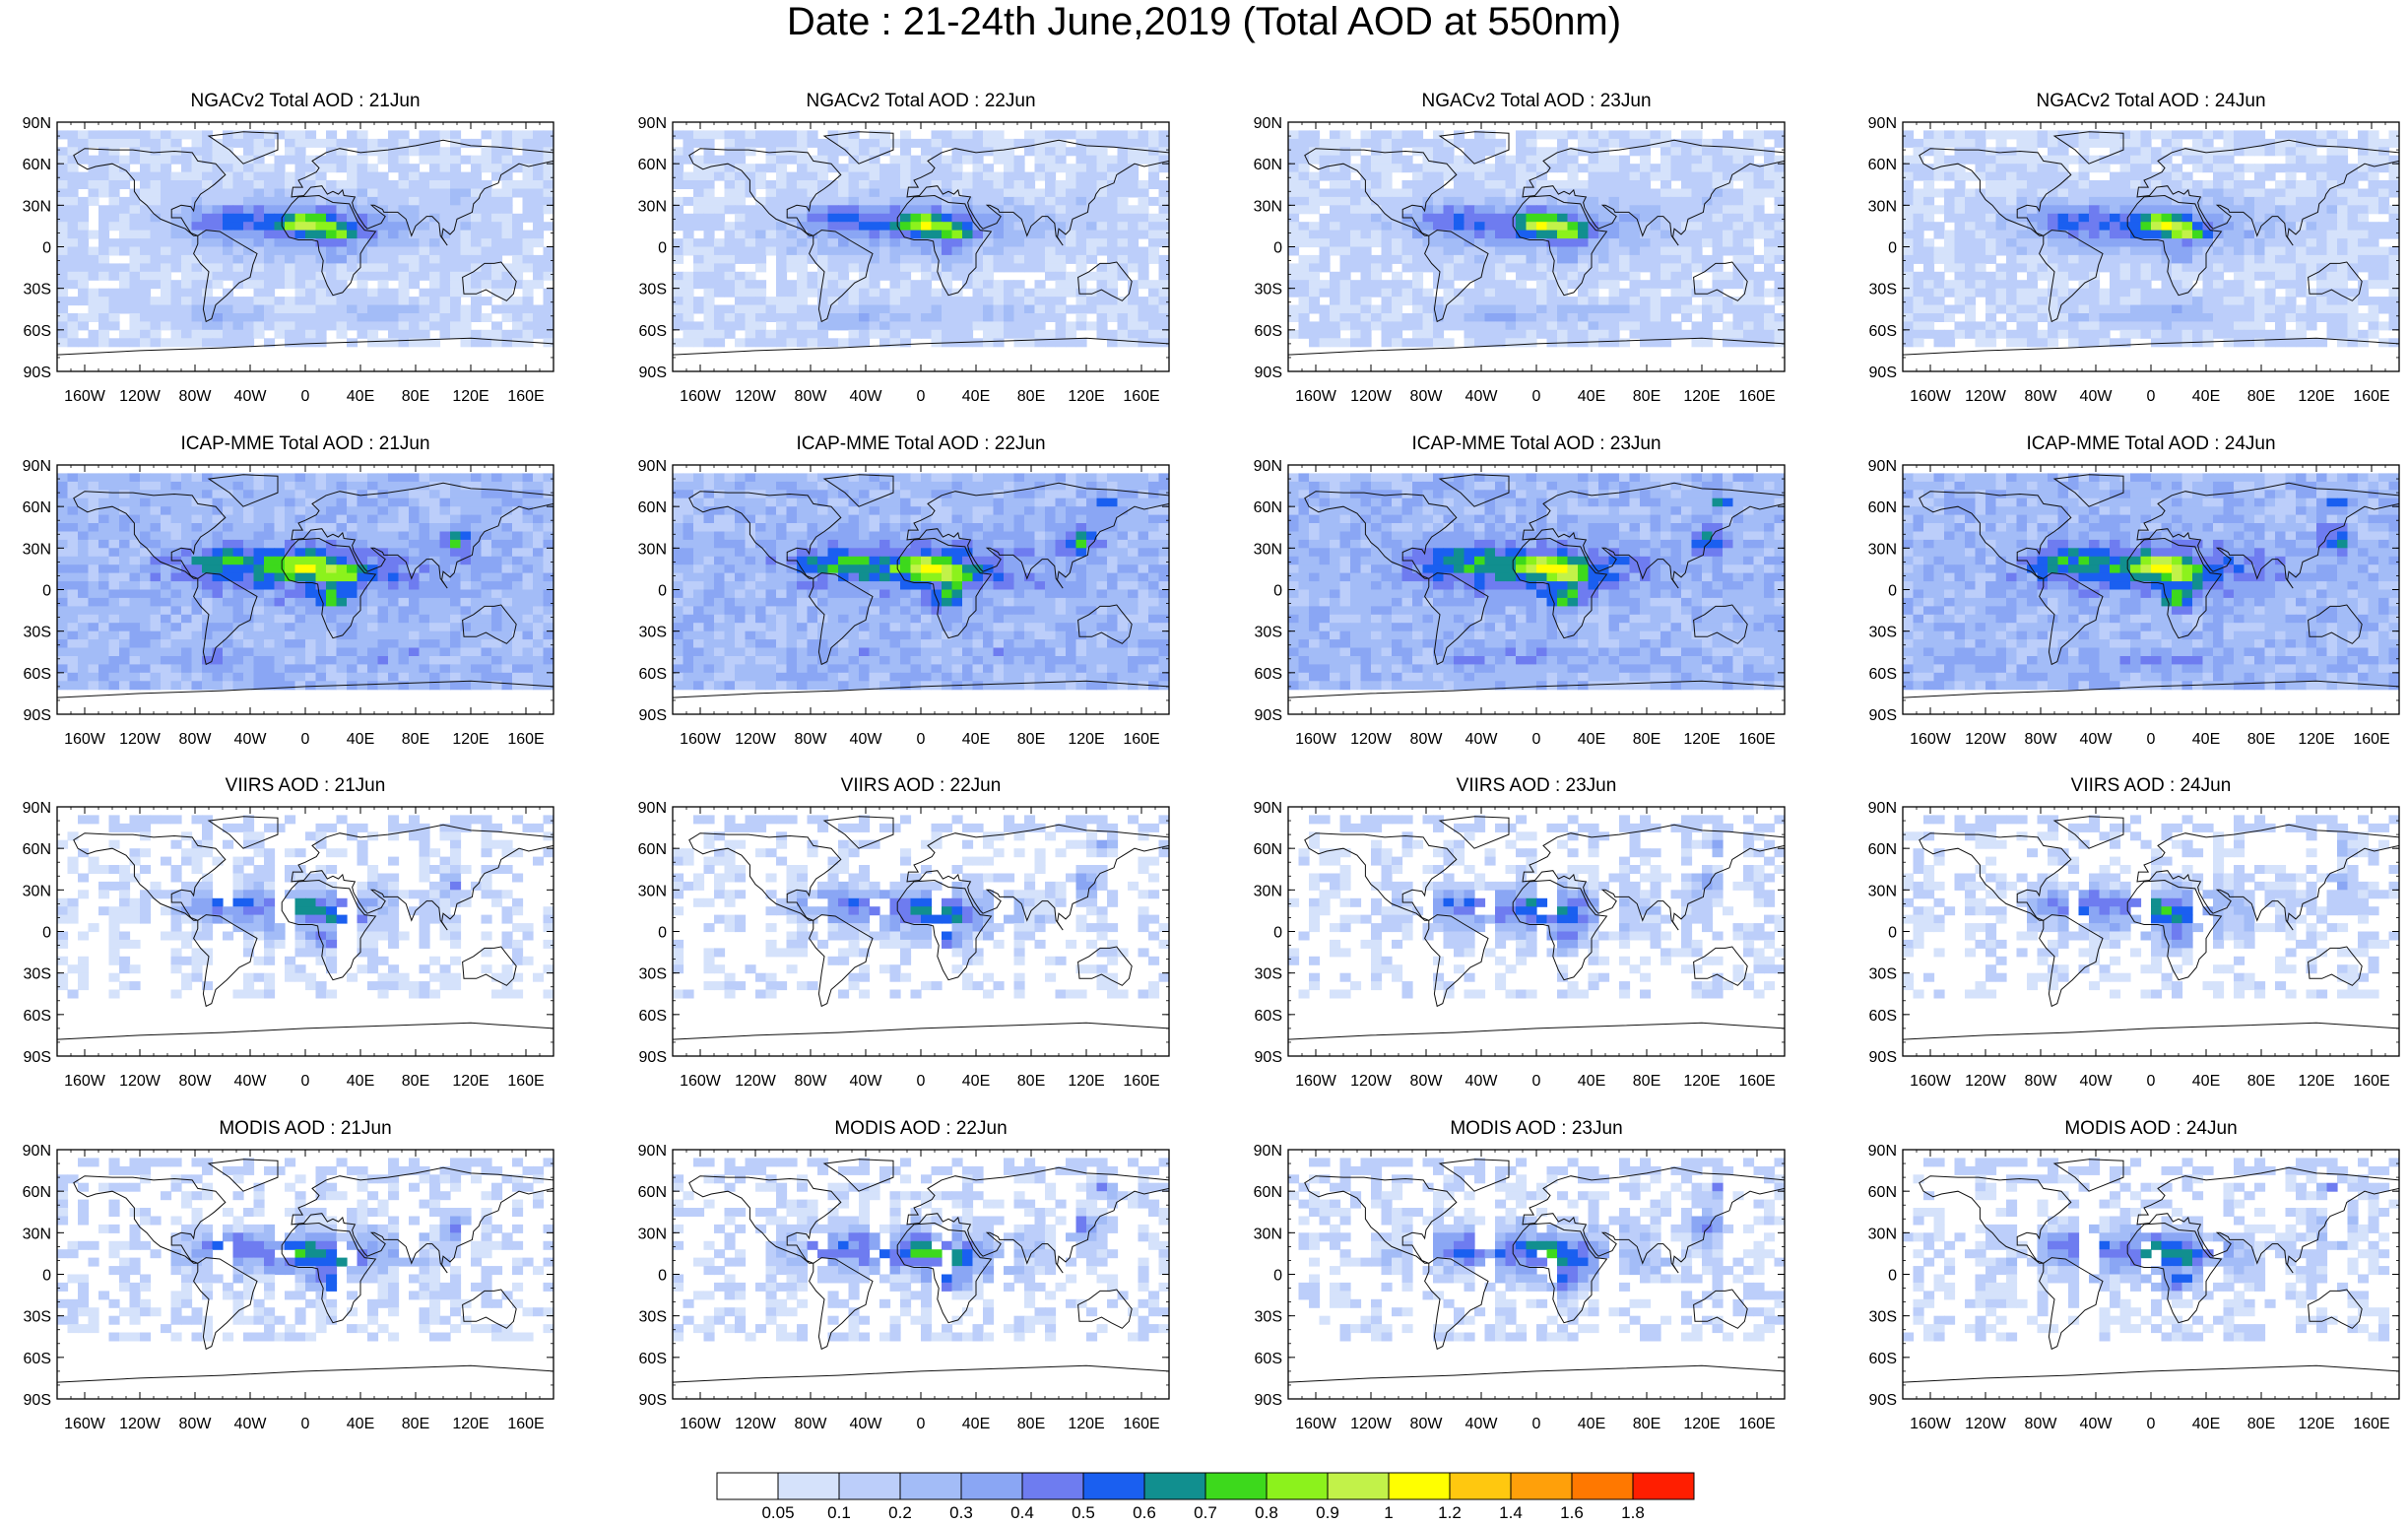  Describe the element at coordinates (900, 1512) in the screenshot. I see `colorbar-label: 0.2` at that location.